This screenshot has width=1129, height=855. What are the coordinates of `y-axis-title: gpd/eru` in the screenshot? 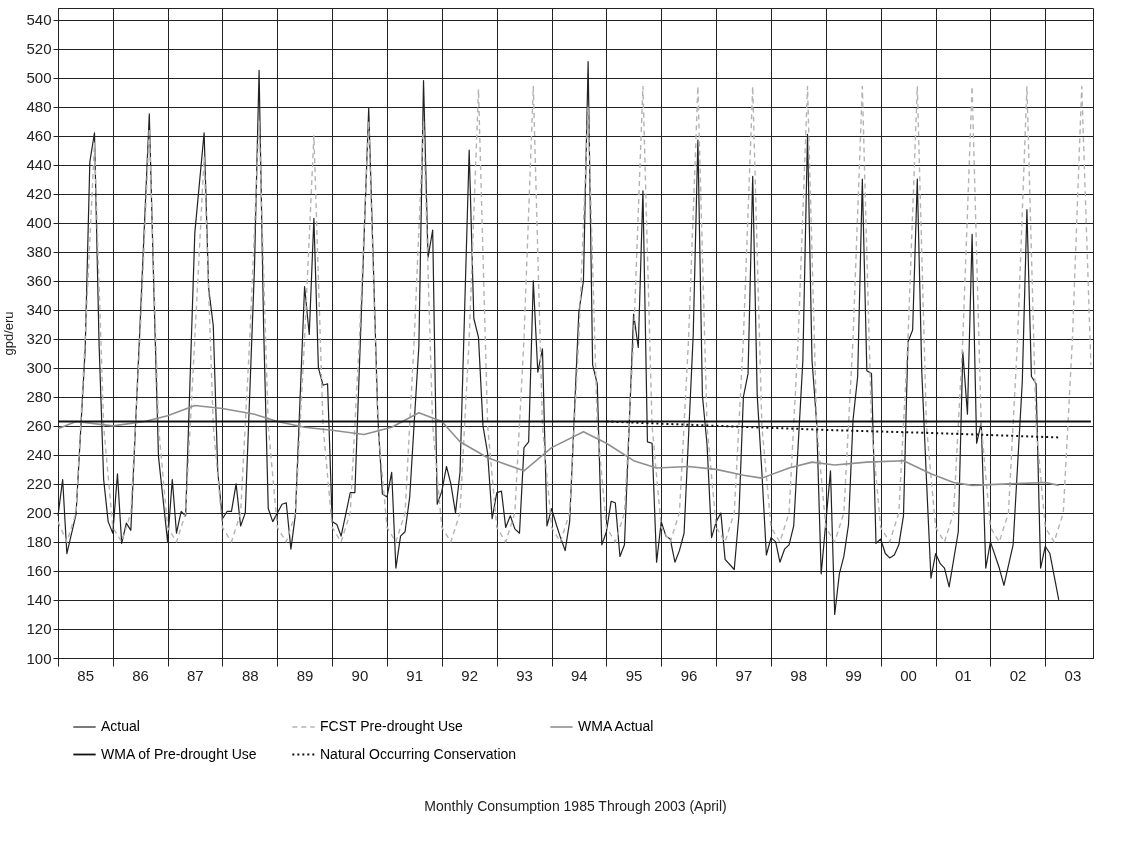 It's located at (9, 333).